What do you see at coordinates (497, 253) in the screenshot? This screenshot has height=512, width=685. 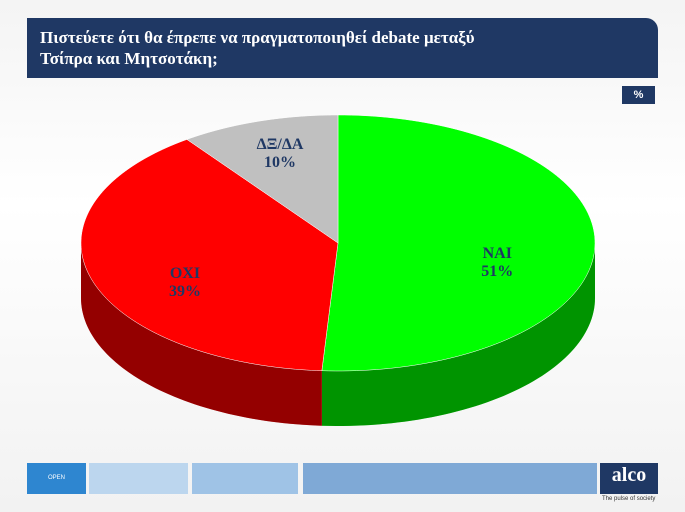 I see `slice-label: ΝΑΙ` at bounding box center [497, 253].